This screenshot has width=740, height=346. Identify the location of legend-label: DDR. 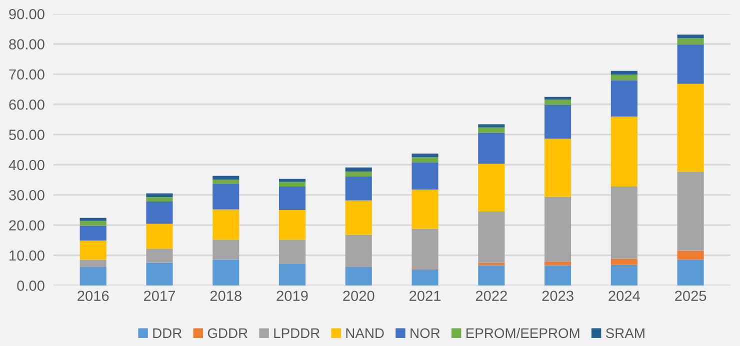
(167, 333).